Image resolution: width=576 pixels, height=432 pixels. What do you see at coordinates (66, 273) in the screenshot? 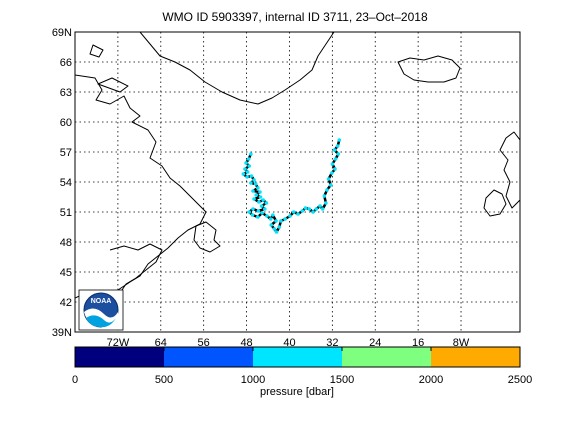
I see `lat-tick-label: 45` at bounding box center [66, 273].